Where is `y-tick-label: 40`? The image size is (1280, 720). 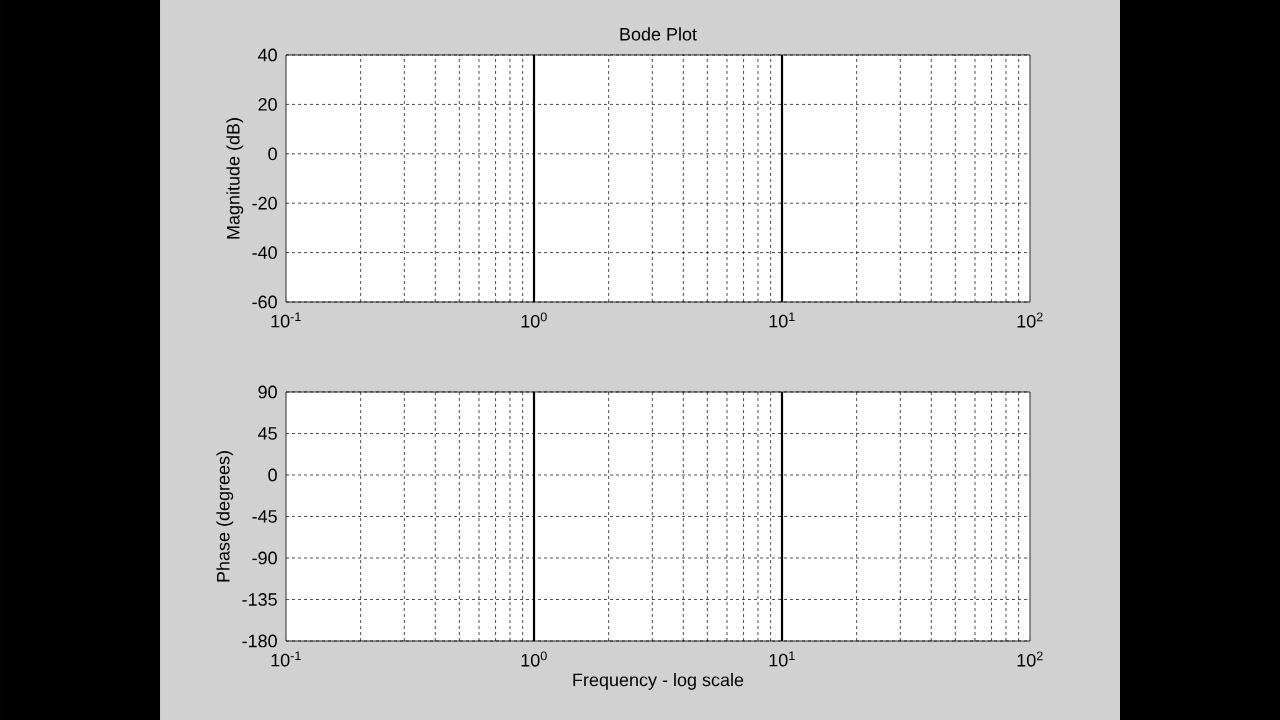
y-tick-label: 40 is located at coordinates (267, 55).